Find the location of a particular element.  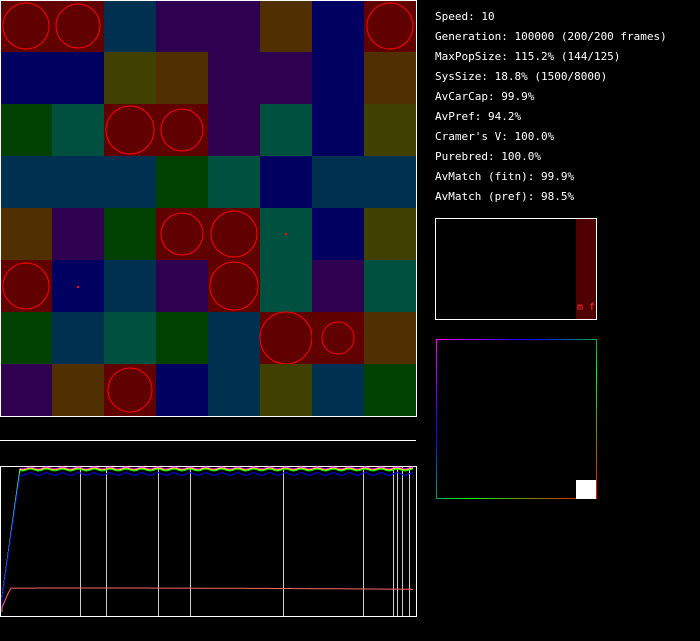

history-plot is located at coordinates (208, 541).